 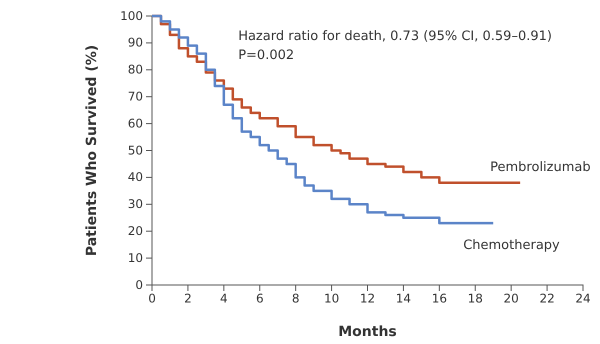 What do you see at coordinates (135, 123) in the screenshot?
I see `y-tick-label: 60` at bounding box center [135, 123].